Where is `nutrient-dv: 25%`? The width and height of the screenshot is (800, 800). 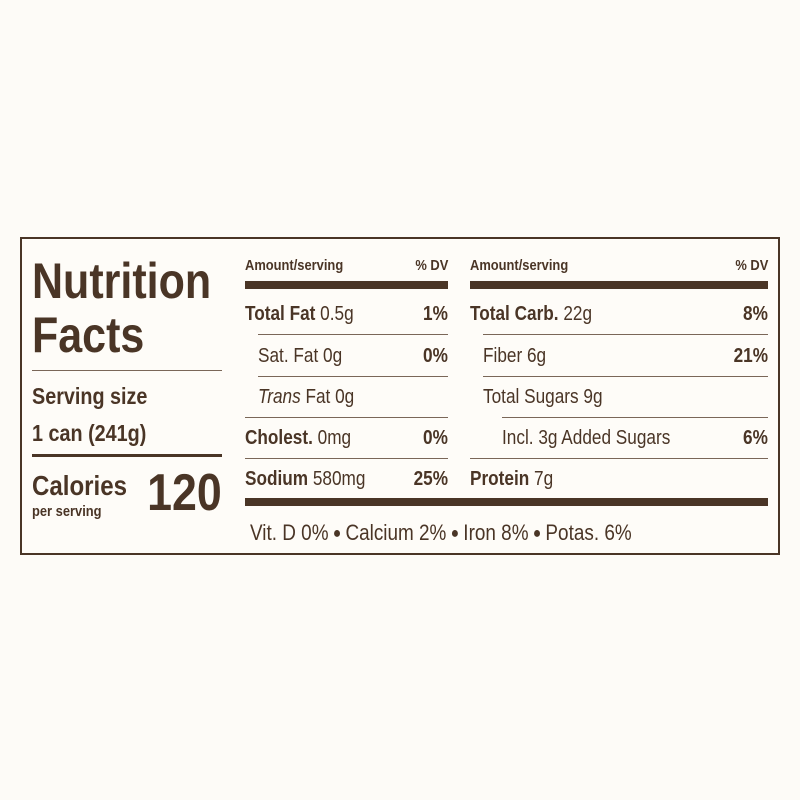
nutrient-dv: 25% is located at coordinates (430, 479).